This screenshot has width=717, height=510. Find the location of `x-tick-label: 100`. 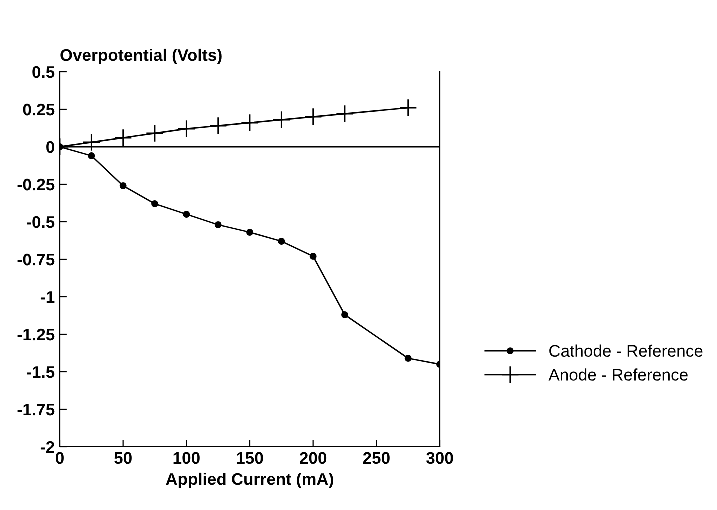

x-tick-label: 100 is located at coordinates (187, 458).